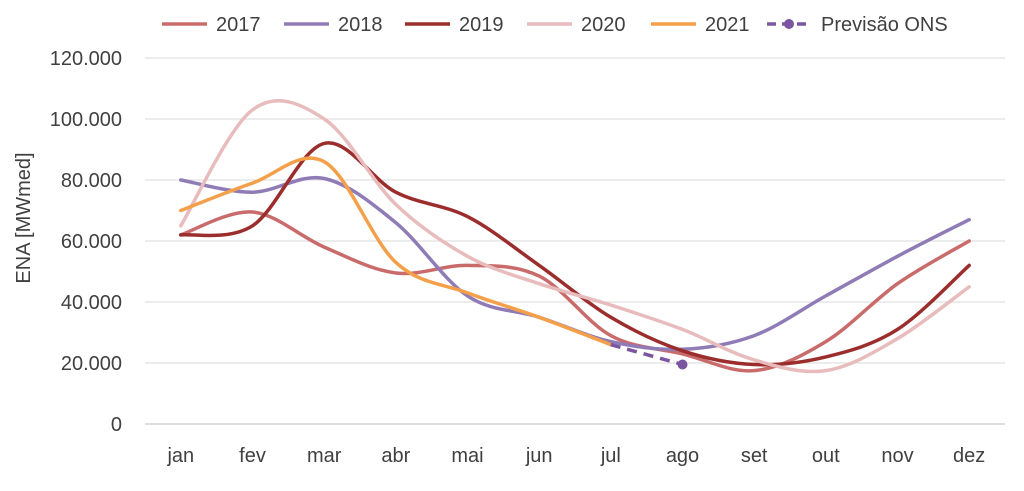  Describe the element at coordinates (86, 59) in the screenshot. I see `y-tick-label: 120.000` at that location.